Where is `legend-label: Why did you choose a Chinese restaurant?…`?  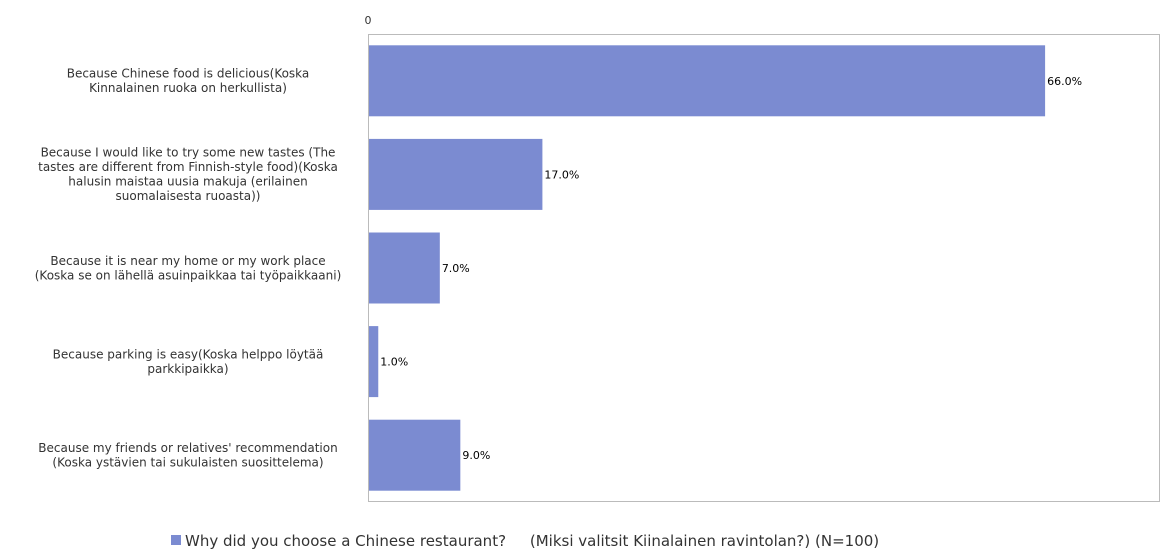 legend-label: Why did you choose a Chinese restaurant?… is located at coordinates (532, 541).